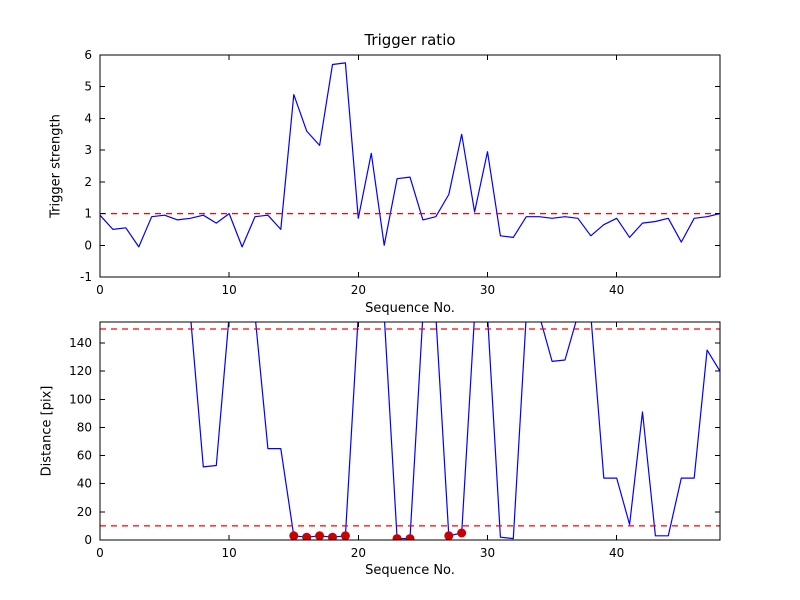 Image resolution: width=800 pixels, height=600 pixels. I want to click on svg-text: -1, so click(86, 277).